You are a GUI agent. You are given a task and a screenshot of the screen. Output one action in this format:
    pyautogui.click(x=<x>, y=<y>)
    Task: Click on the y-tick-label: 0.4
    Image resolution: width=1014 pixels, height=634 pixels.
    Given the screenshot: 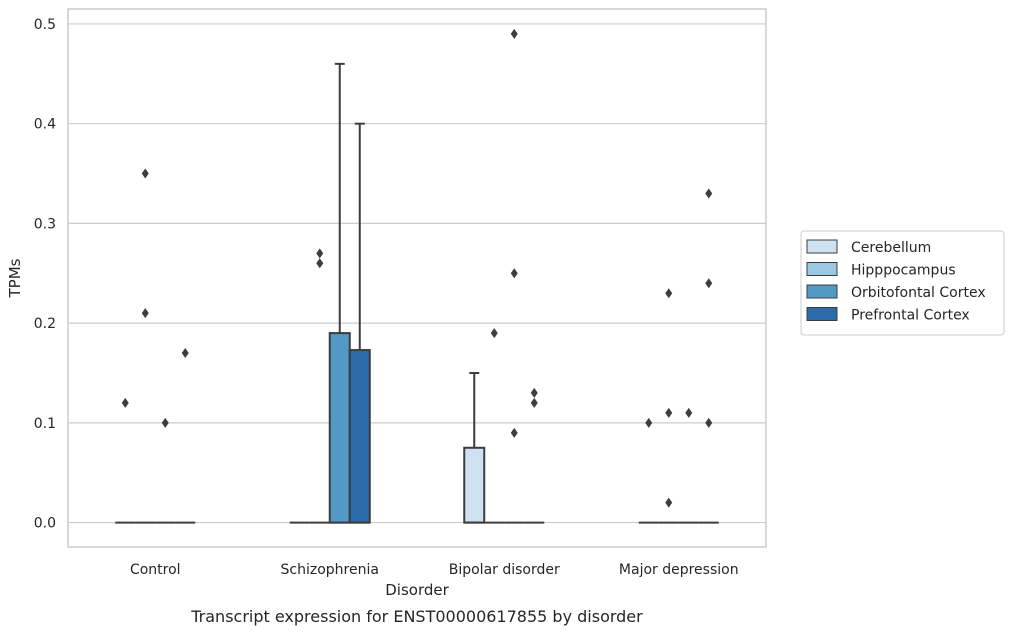 What is the action you would take?
    pyautogui.click(x=45, y=125)
    